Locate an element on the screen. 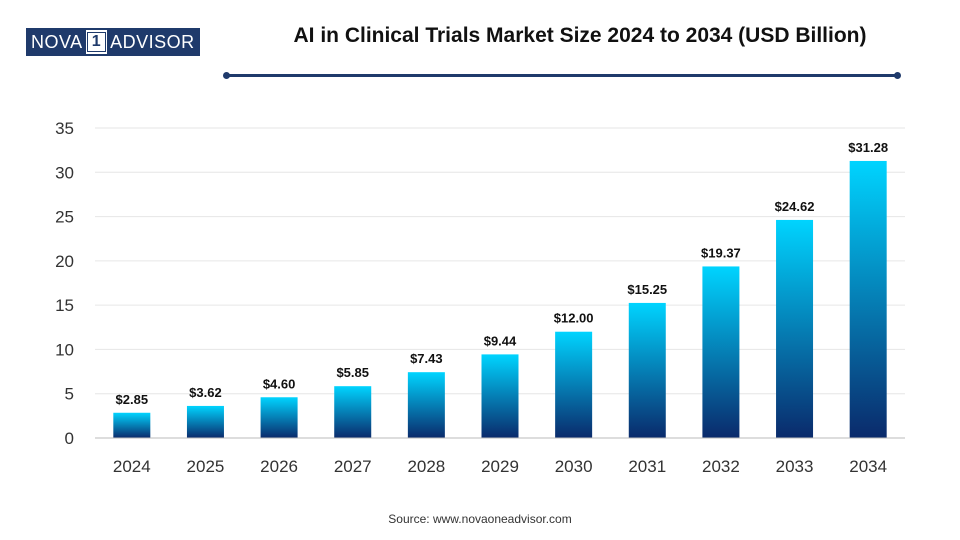 The image size is (960, 540). x-tick-label-2027: 2027 is located at coordinates (353, 466).